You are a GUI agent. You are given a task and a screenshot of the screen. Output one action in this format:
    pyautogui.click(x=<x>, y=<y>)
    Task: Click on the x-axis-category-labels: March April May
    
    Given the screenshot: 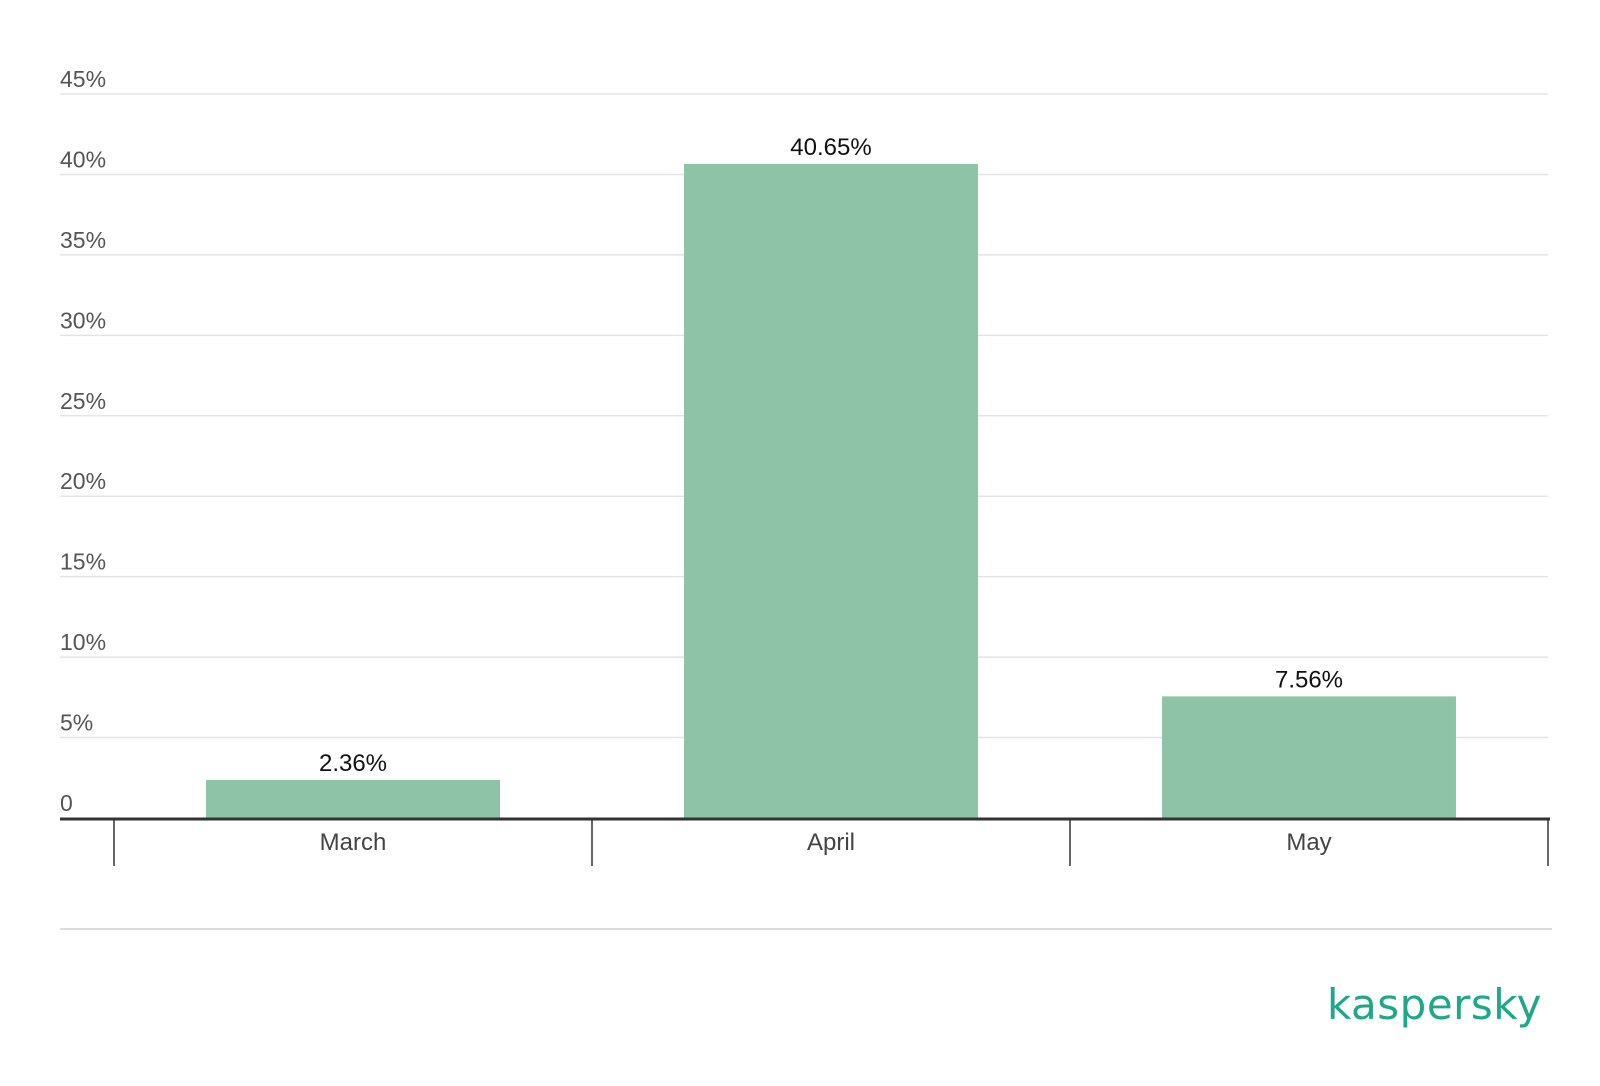 What is the action you would take?
    pyautogui.click(x=826, y=842)
    